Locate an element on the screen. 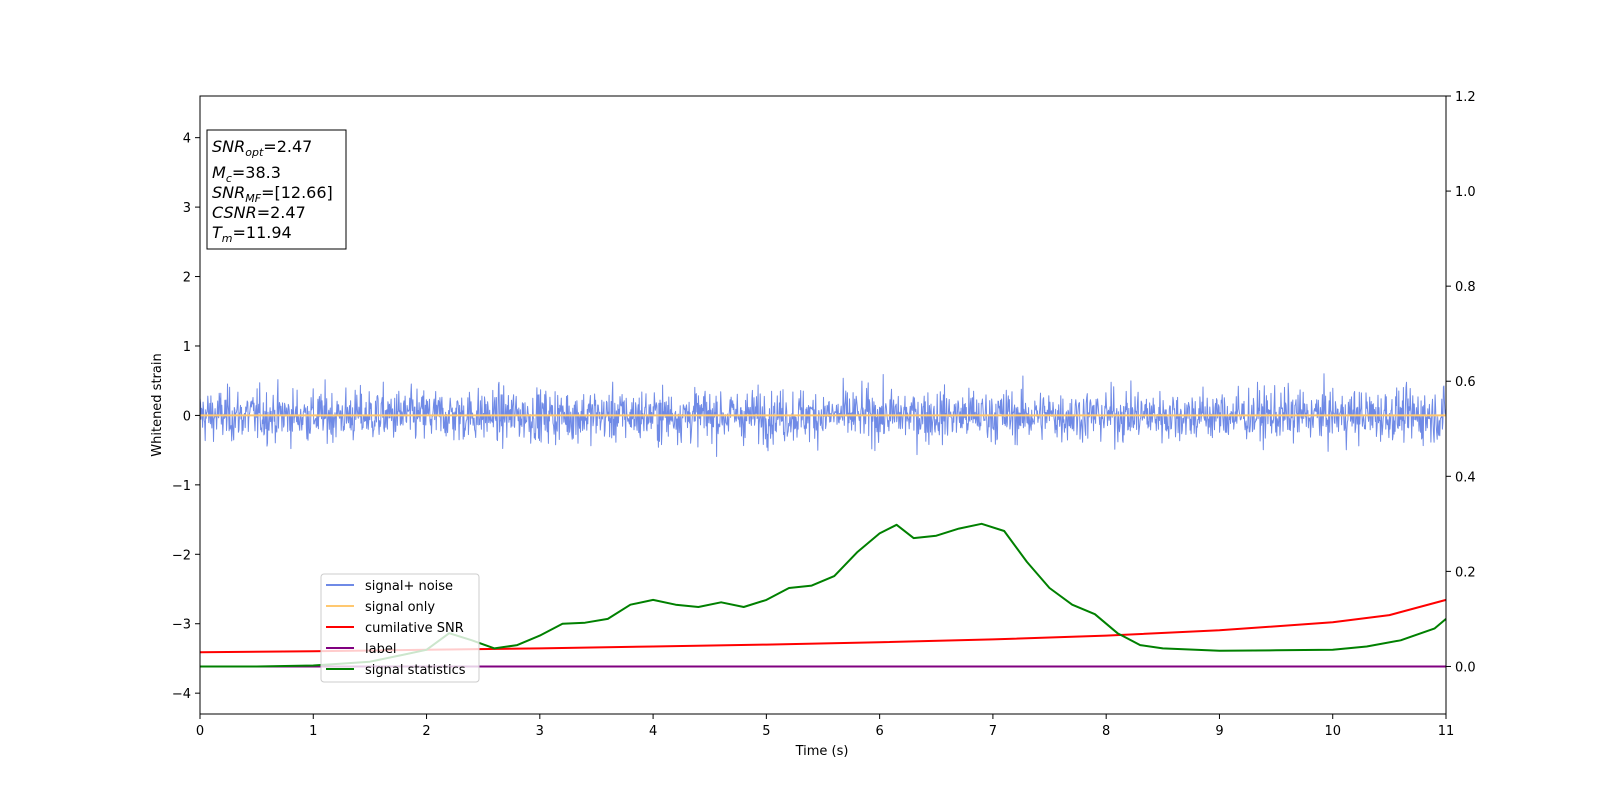 Image resolution: width=1600 pixels, height=800 pixels. series-line-signal-statistics is located at coordinates (823, 595).